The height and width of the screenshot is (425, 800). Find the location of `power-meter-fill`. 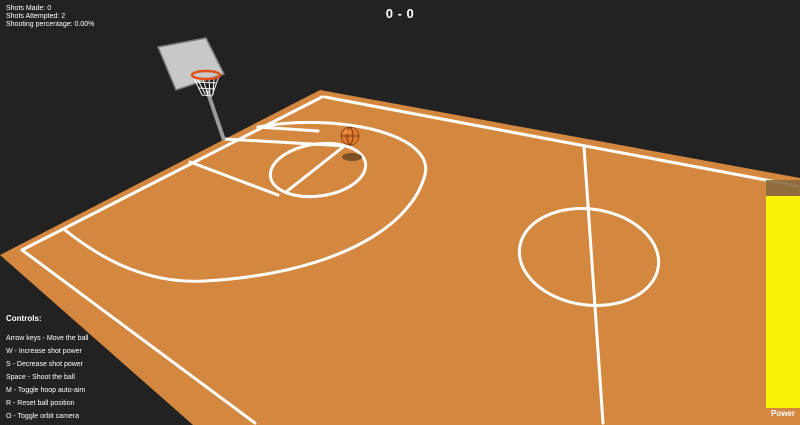

power-meter-fill is located at coordinates (783, 301).